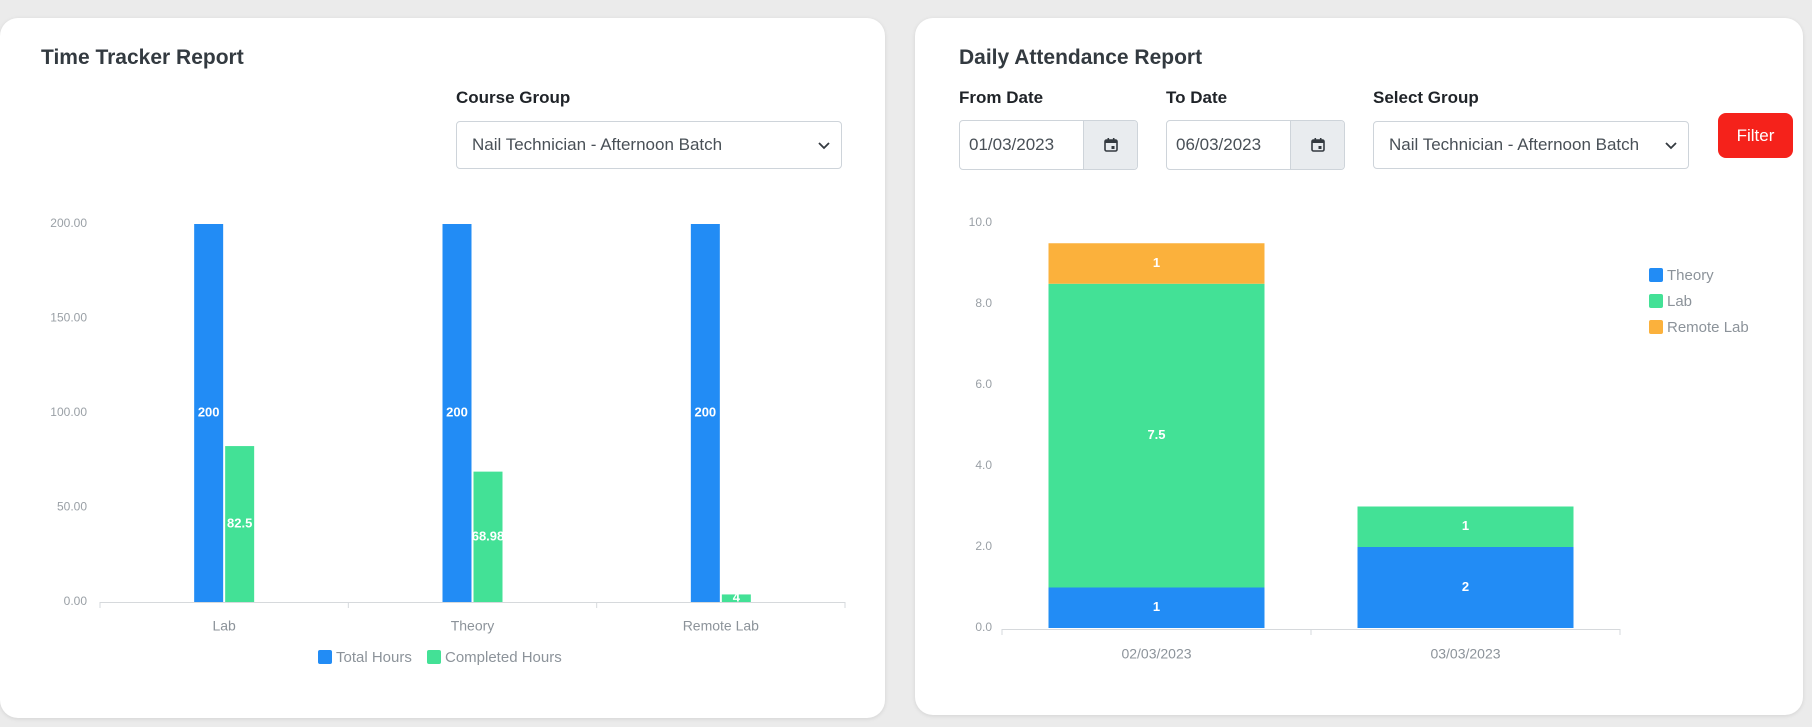  I want to click on bar-theory-02-03-2023, so click(1156, 607).